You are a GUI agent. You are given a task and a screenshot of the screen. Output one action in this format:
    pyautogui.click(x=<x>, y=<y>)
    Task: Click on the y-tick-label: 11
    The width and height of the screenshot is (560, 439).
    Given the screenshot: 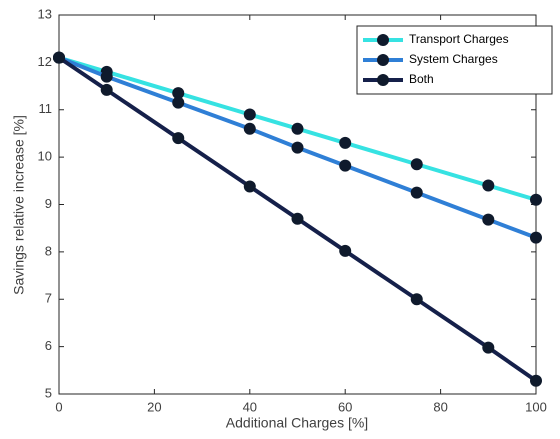 What is the action you would take?
    pyautogui.click(x=46, y=108)
    